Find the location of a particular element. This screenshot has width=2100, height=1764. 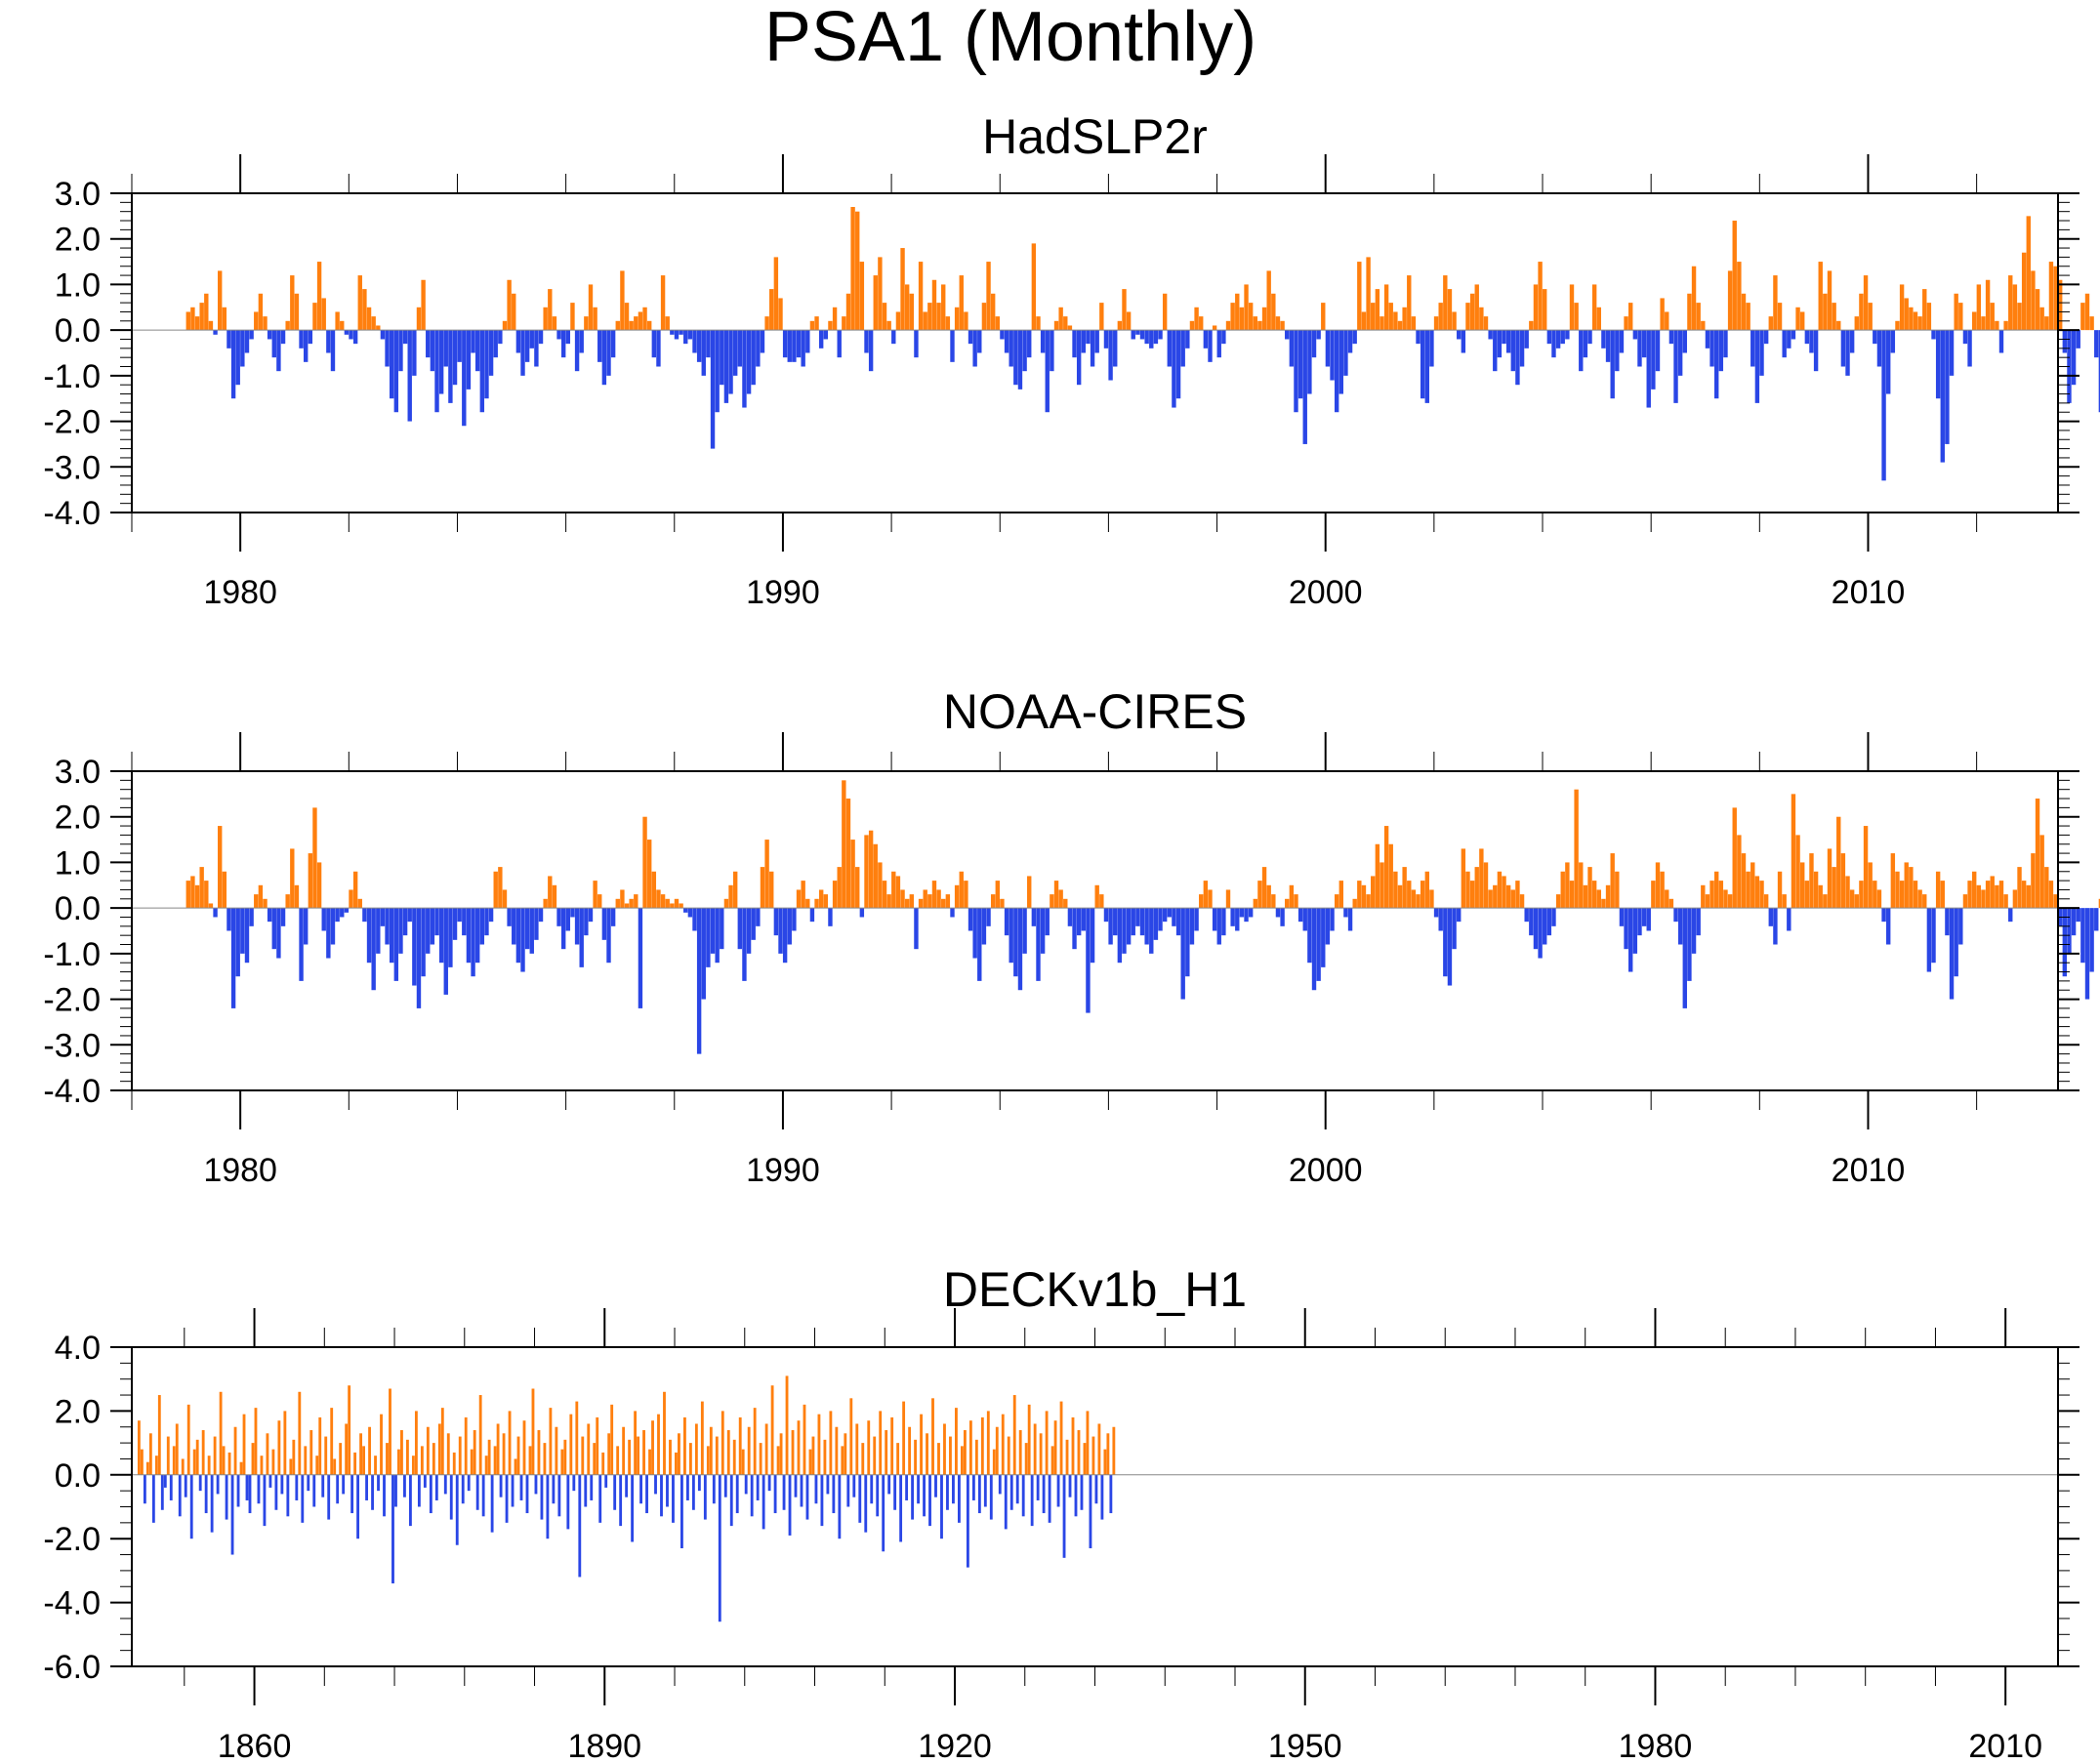

y-tick-label: 2.0 is located at coordinates (78, 1411).